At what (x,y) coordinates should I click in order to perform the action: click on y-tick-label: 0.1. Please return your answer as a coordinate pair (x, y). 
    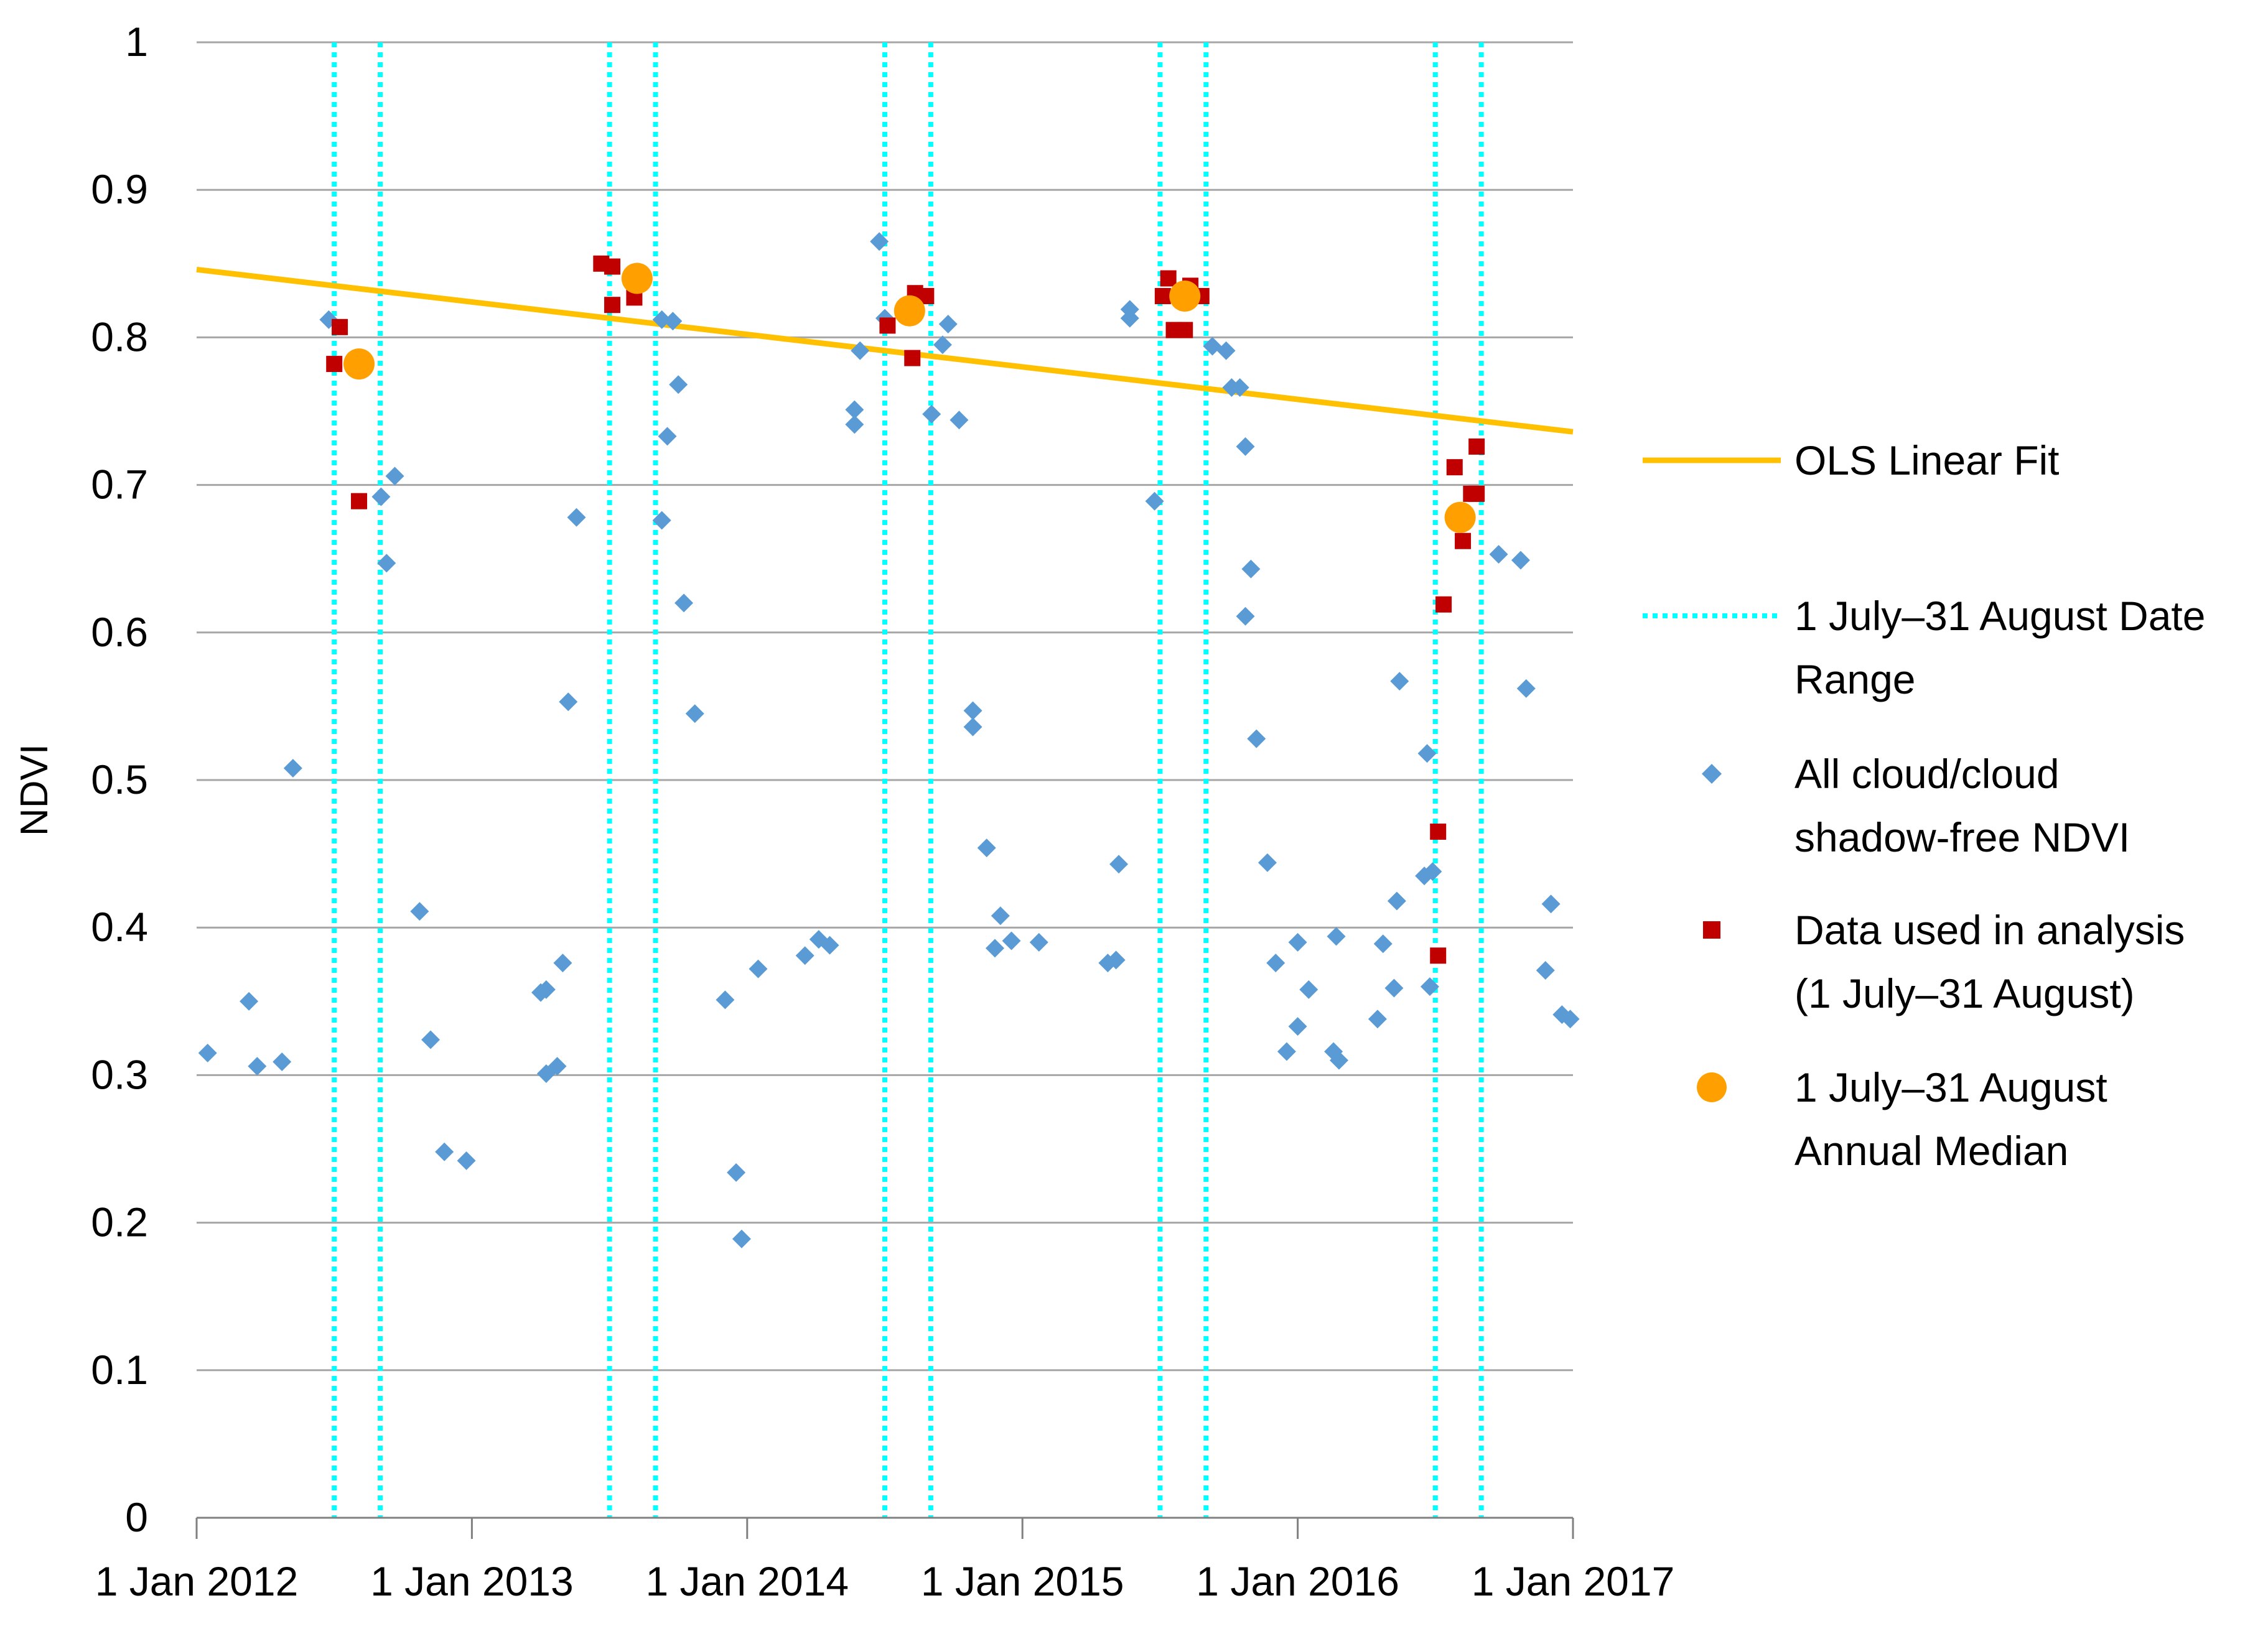
    Looking at the image, I should click on (120, 1370).